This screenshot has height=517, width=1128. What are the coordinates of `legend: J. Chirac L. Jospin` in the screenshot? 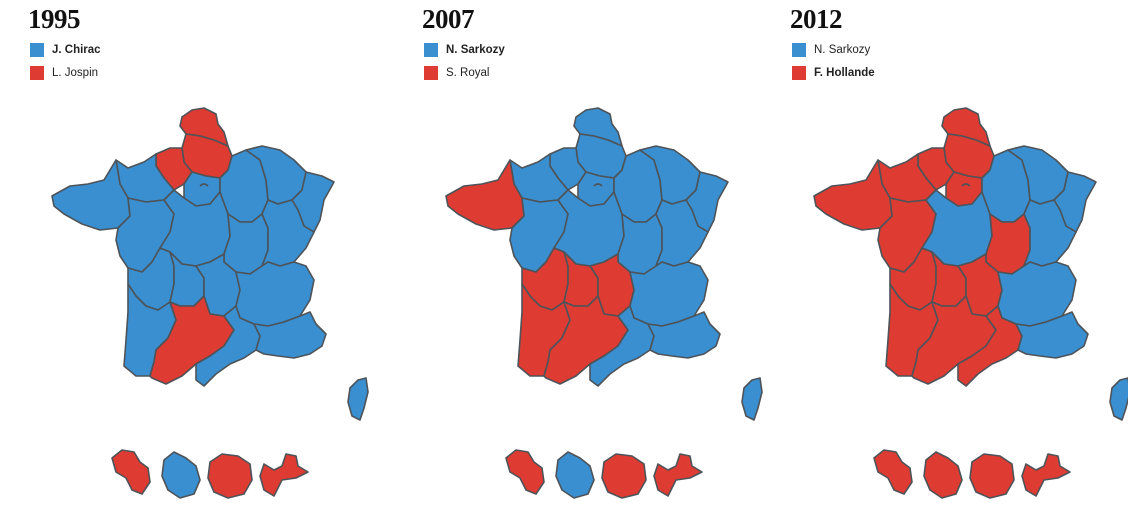 It's located at (65, 61).